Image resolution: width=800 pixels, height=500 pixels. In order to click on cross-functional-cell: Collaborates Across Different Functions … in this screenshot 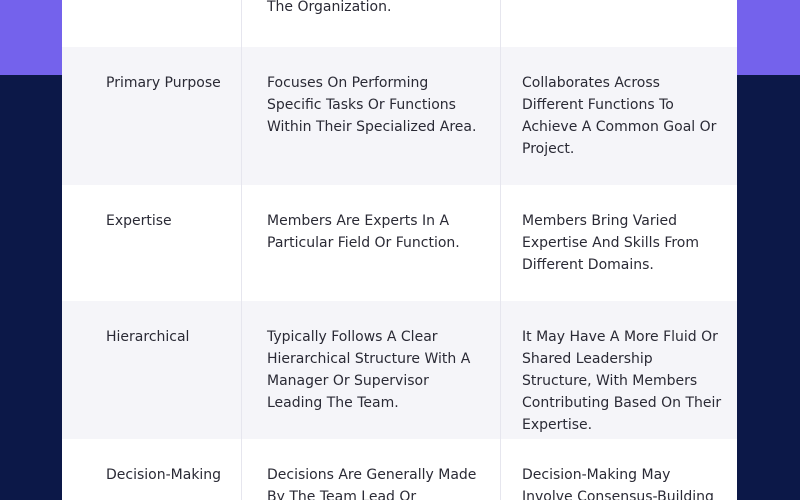, I will do `click(619, 116)`.